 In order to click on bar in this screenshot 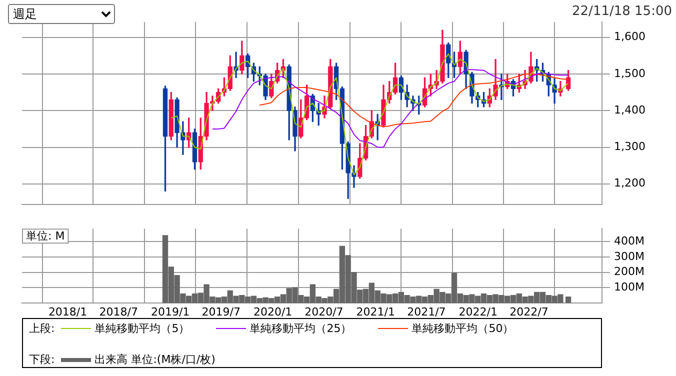, I will do `click(568, 299)`.